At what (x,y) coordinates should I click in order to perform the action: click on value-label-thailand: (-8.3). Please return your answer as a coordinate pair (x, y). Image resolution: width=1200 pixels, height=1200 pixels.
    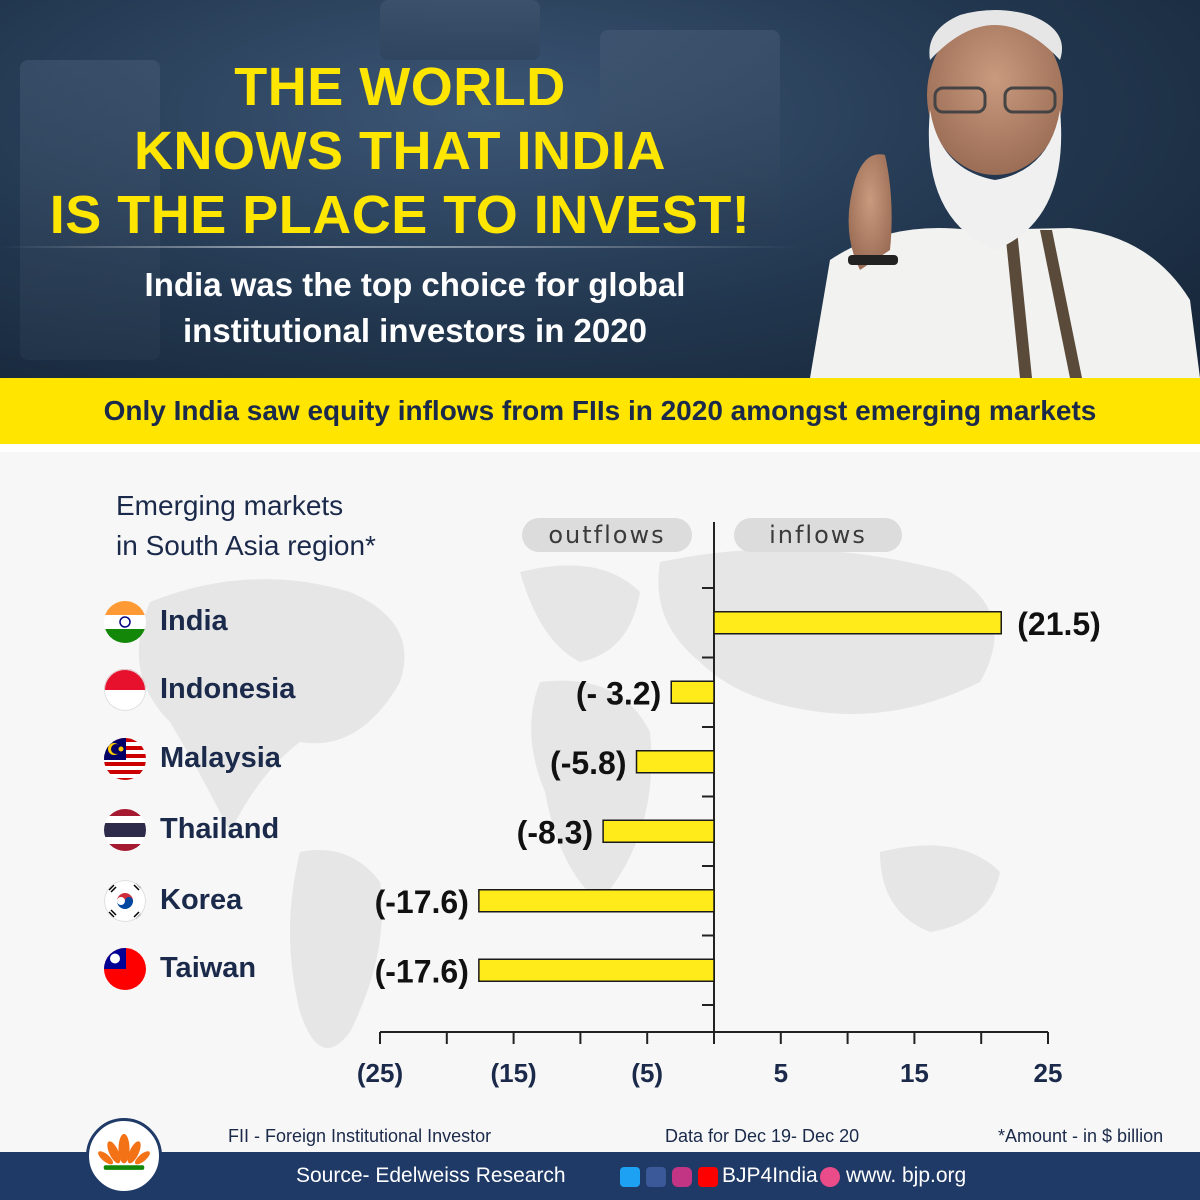
    Looking at the image, I should click on (555, 832).